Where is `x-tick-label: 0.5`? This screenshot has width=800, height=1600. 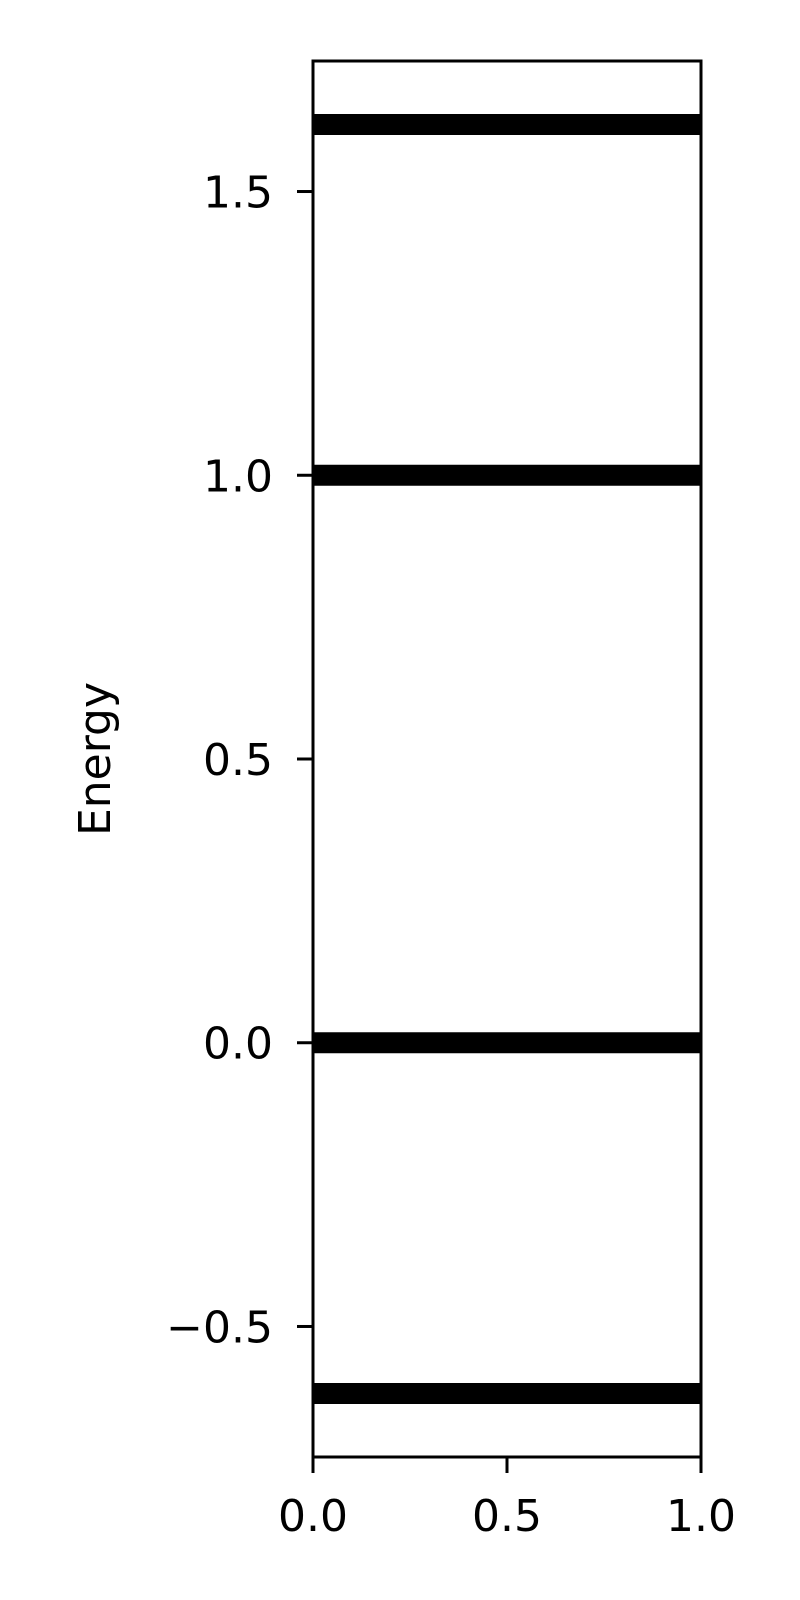 x-tick-label: 0.5 is located at coordinates (507, 1516).